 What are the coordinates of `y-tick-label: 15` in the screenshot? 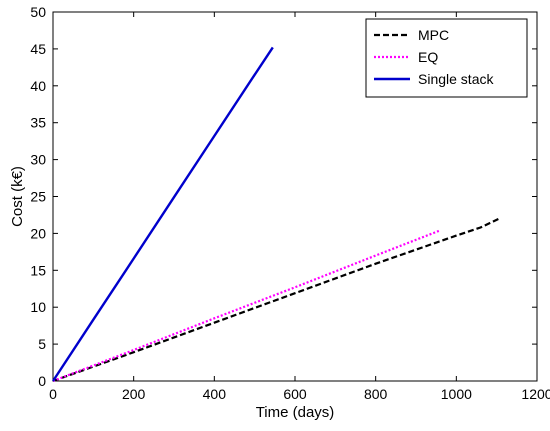 It's located at (38, 270).